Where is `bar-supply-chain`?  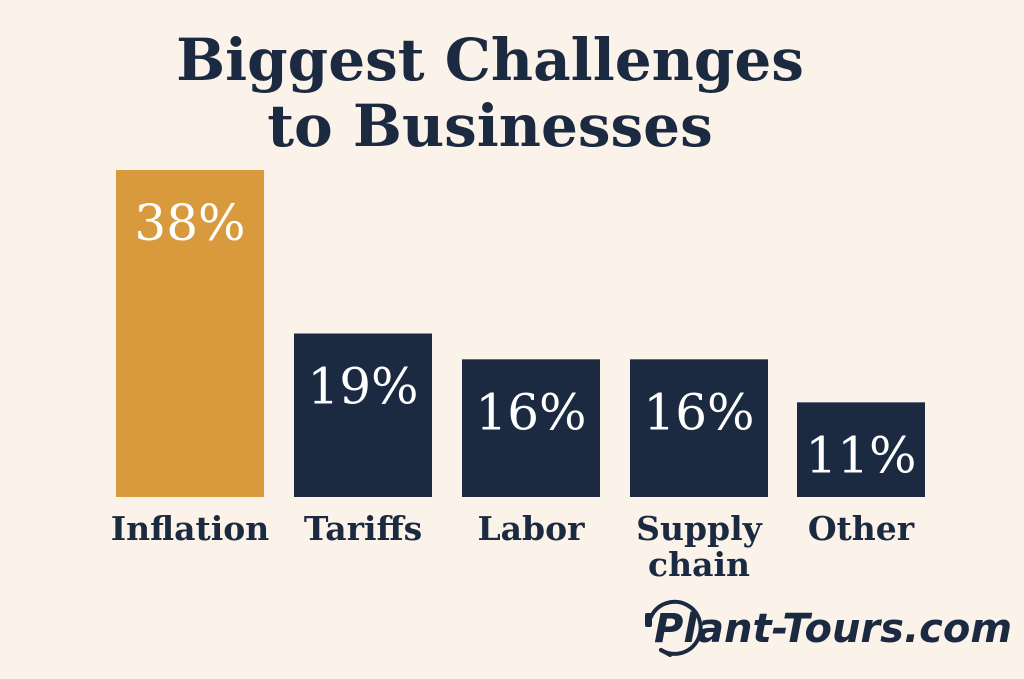
bar-supply-chain is located at coordinates (699, 428).